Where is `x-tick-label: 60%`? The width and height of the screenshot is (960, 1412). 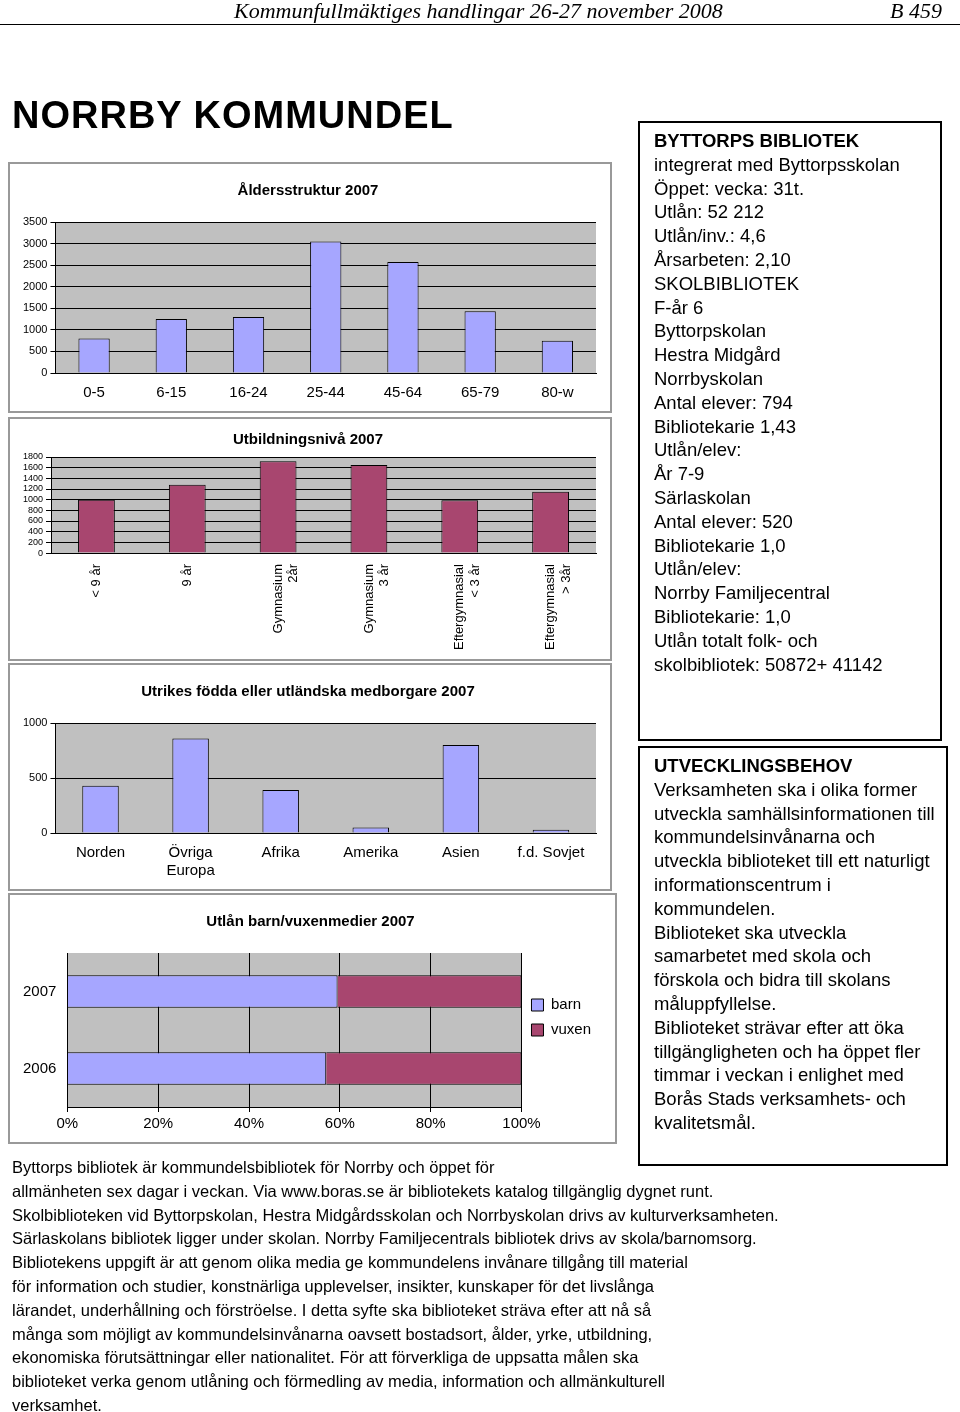
x-tick-label: 60% is located at coordinates (339, 1123).